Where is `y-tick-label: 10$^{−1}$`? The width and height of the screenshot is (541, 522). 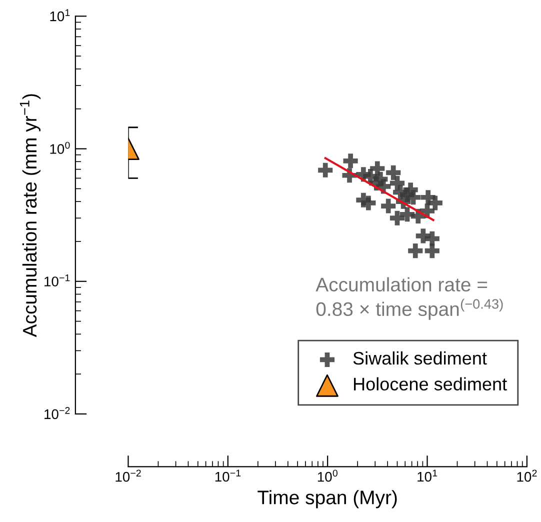 y-tick-label: 10$^{−1}$ is located at coordinates (57, 280).